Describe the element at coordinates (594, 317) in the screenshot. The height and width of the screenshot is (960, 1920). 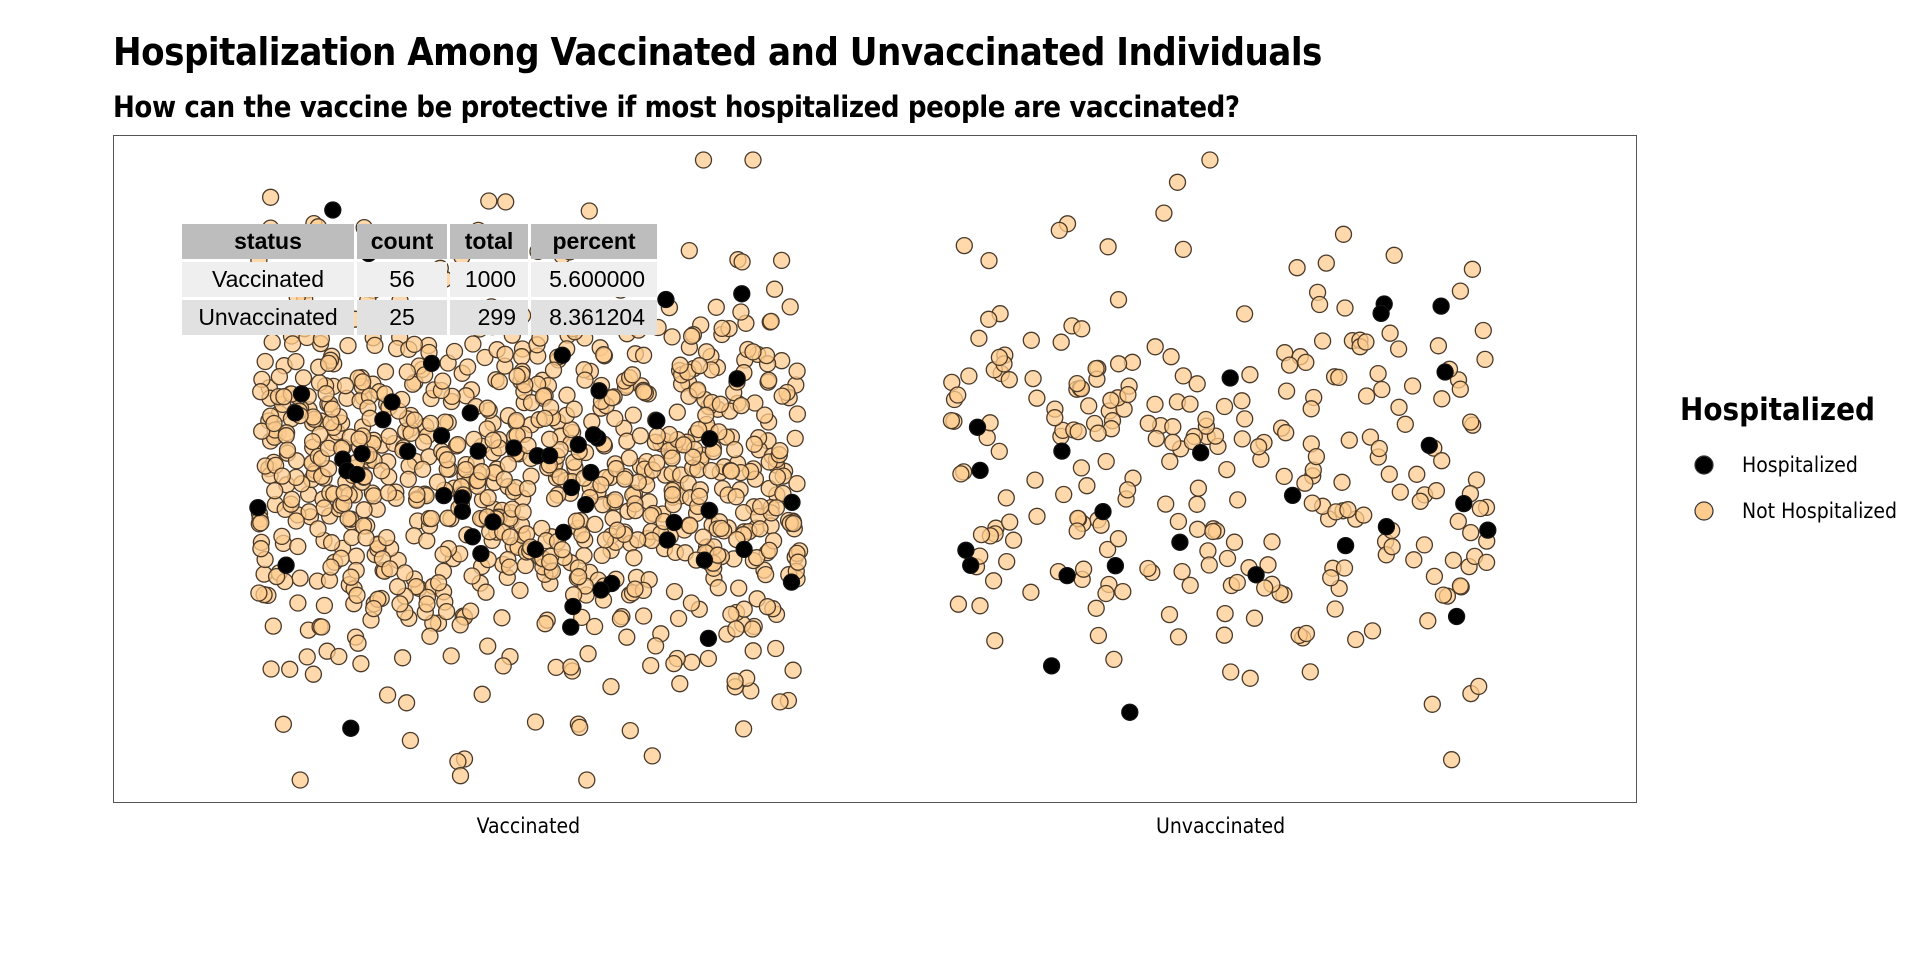
I see `summary-cell-percent: 8.361204` at that location.